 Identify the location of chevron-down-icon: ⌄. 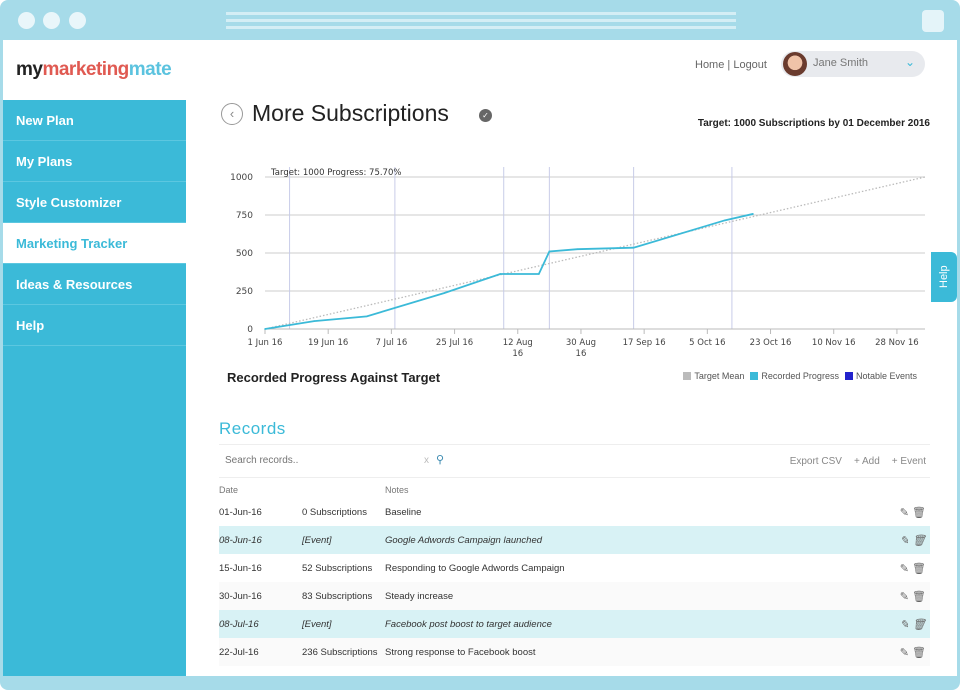
(909, 62).